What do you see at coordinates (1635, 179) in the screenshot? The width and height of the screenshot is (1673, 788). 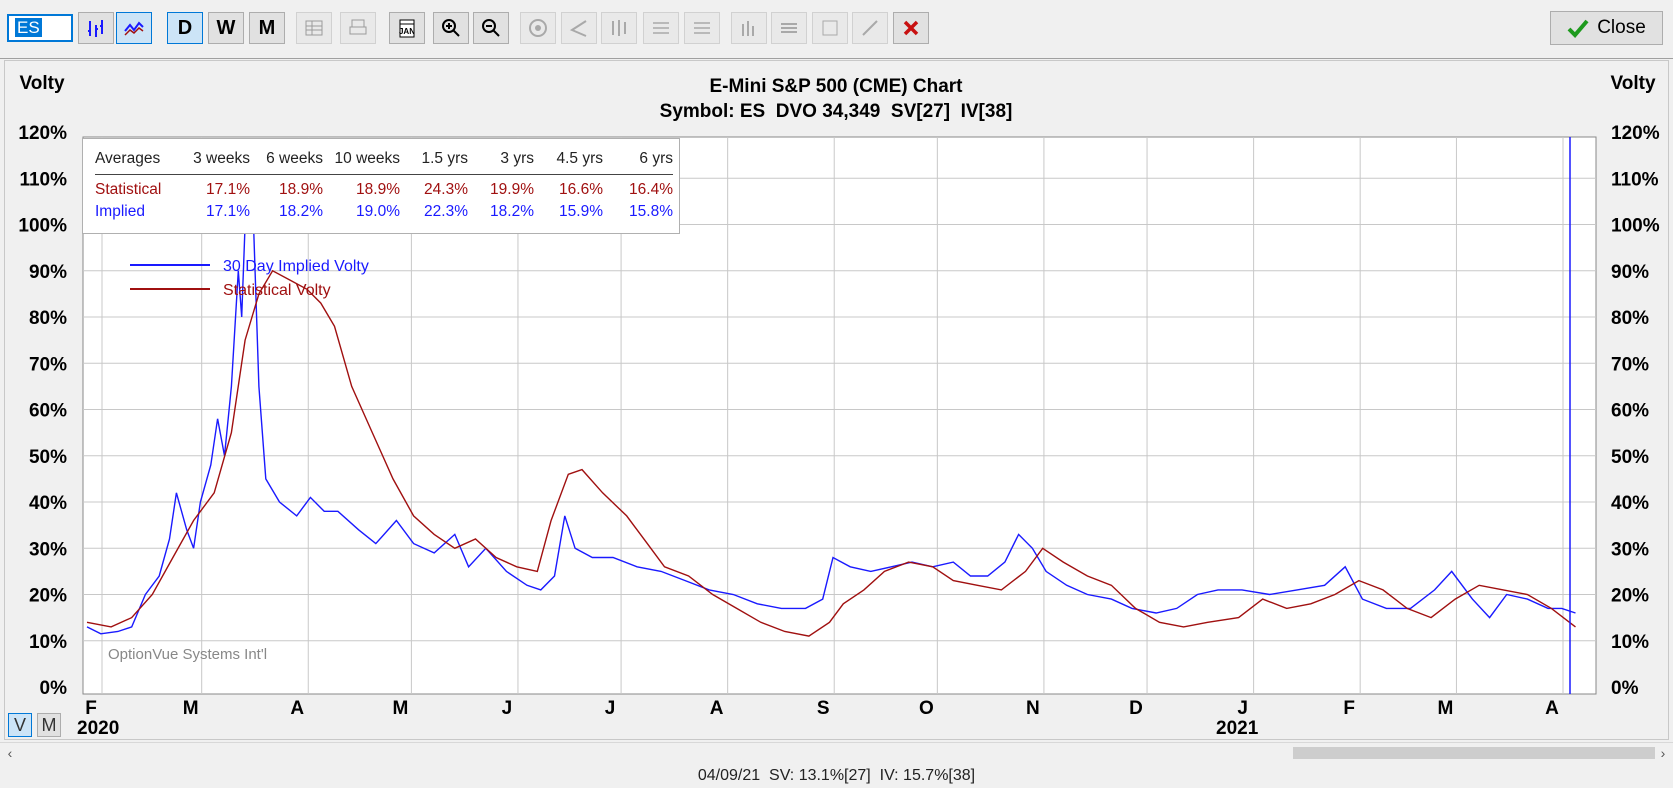 I see `y-tick-label-right: 110%` at bounding box center [1635, 179].